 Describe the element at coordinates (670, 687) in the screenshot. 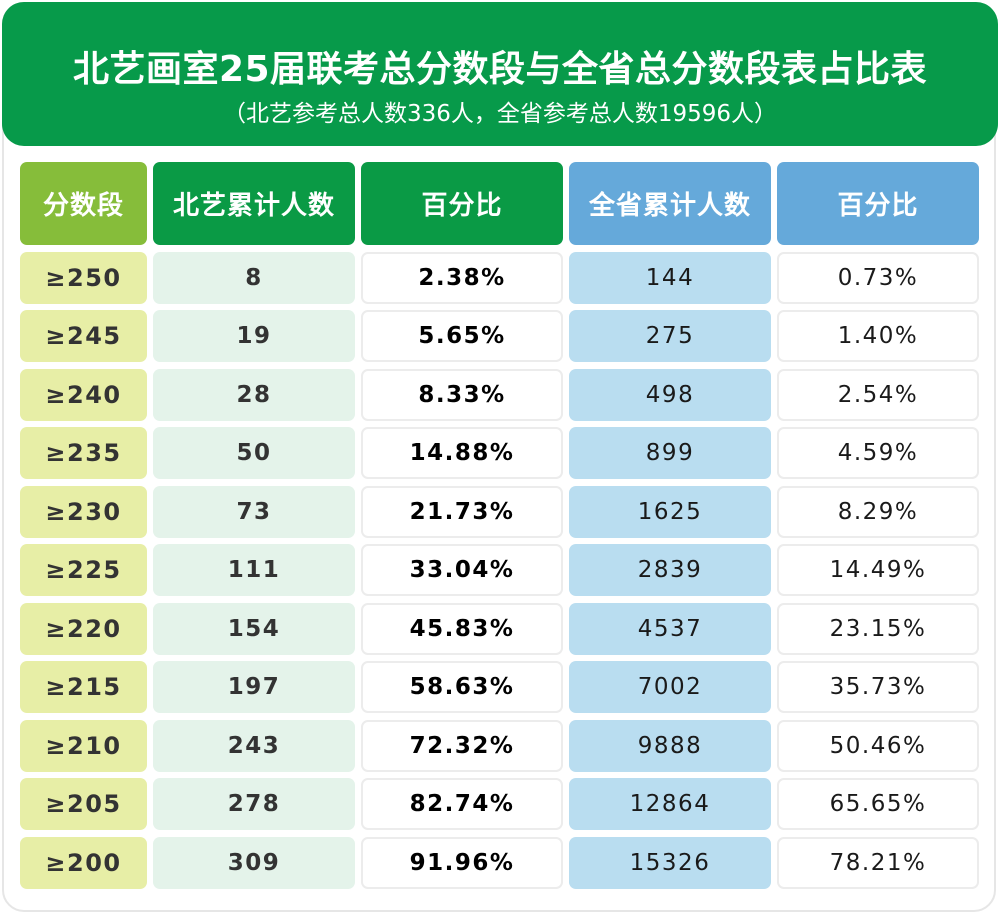

I see `cell-province-cumulative: 7002` at that location.